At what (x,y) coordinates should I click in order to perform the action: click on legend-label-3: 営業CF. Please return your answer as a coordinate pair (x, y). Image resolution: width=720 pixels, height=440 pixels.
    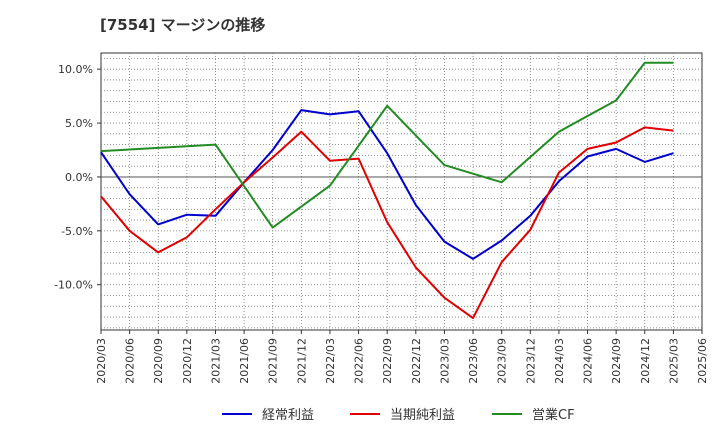
    Looking at the image, I should click on (553, 415).